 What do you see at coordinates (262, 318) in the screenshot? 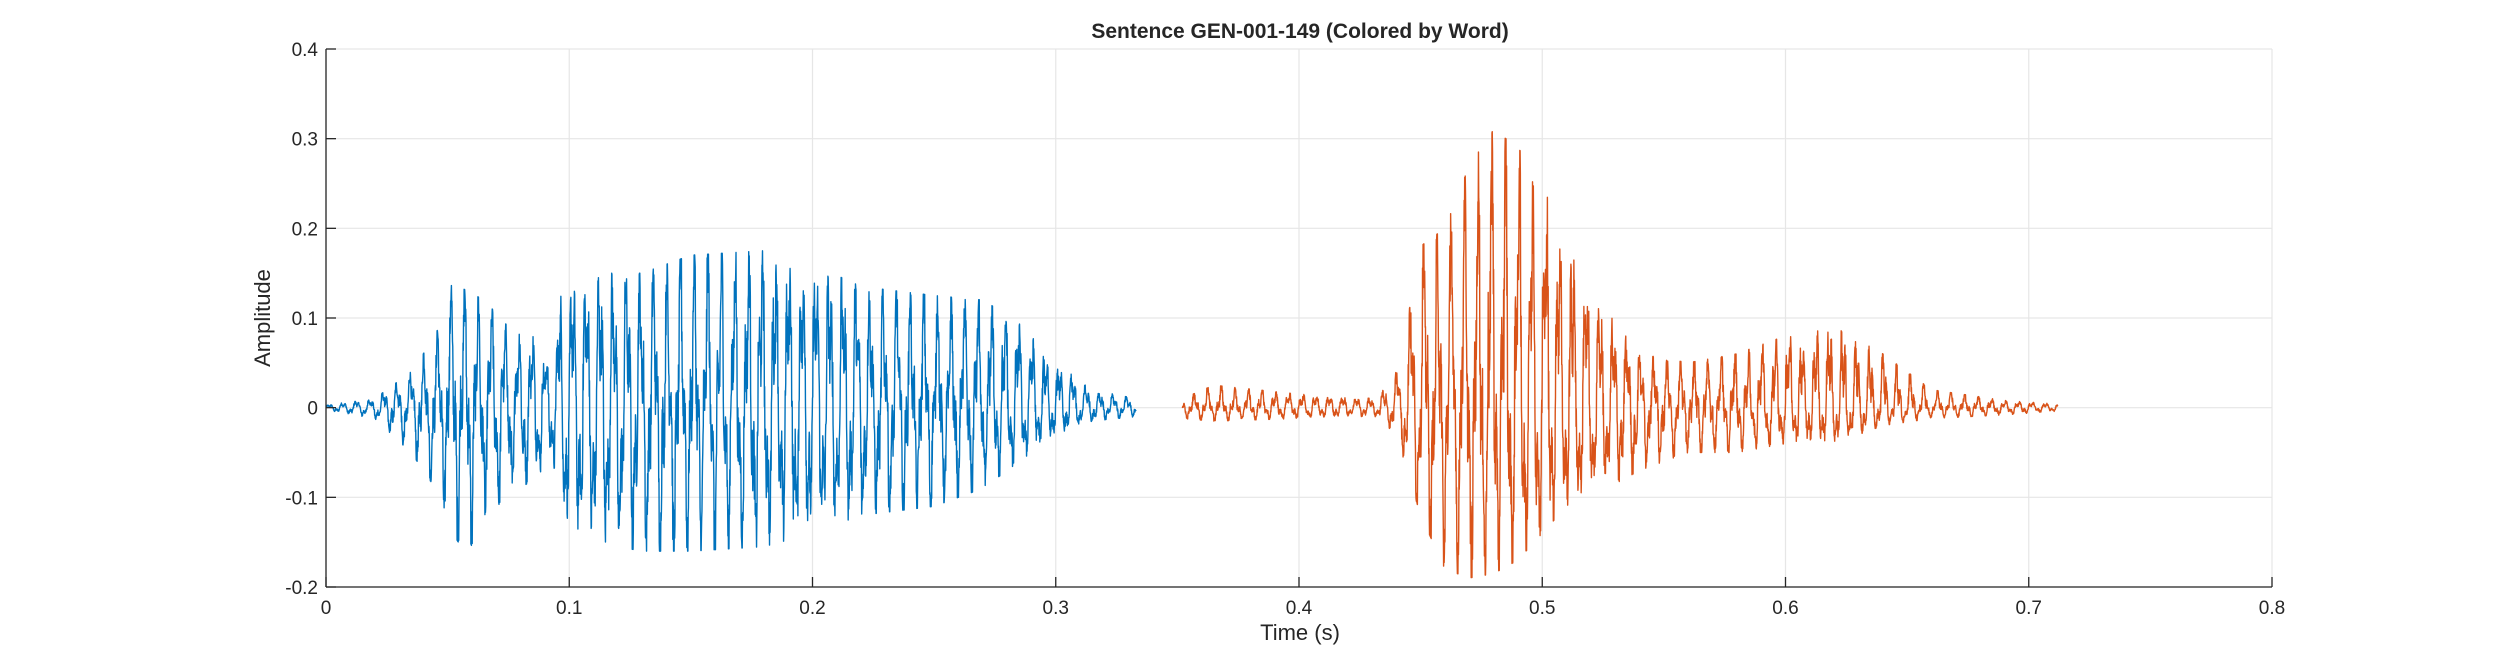
I see `y-axis-label: Amplitude` at bounding box center [262, 318].